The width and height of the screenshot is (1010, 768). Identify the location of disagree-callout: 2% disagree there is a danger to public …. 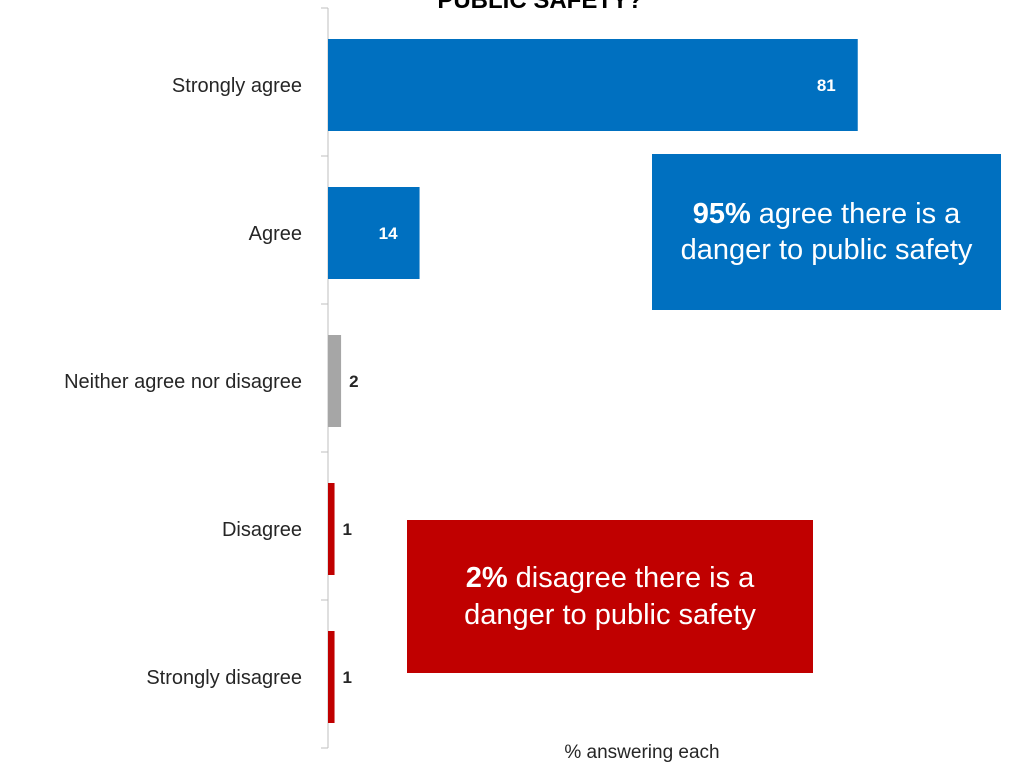
(610, 596).